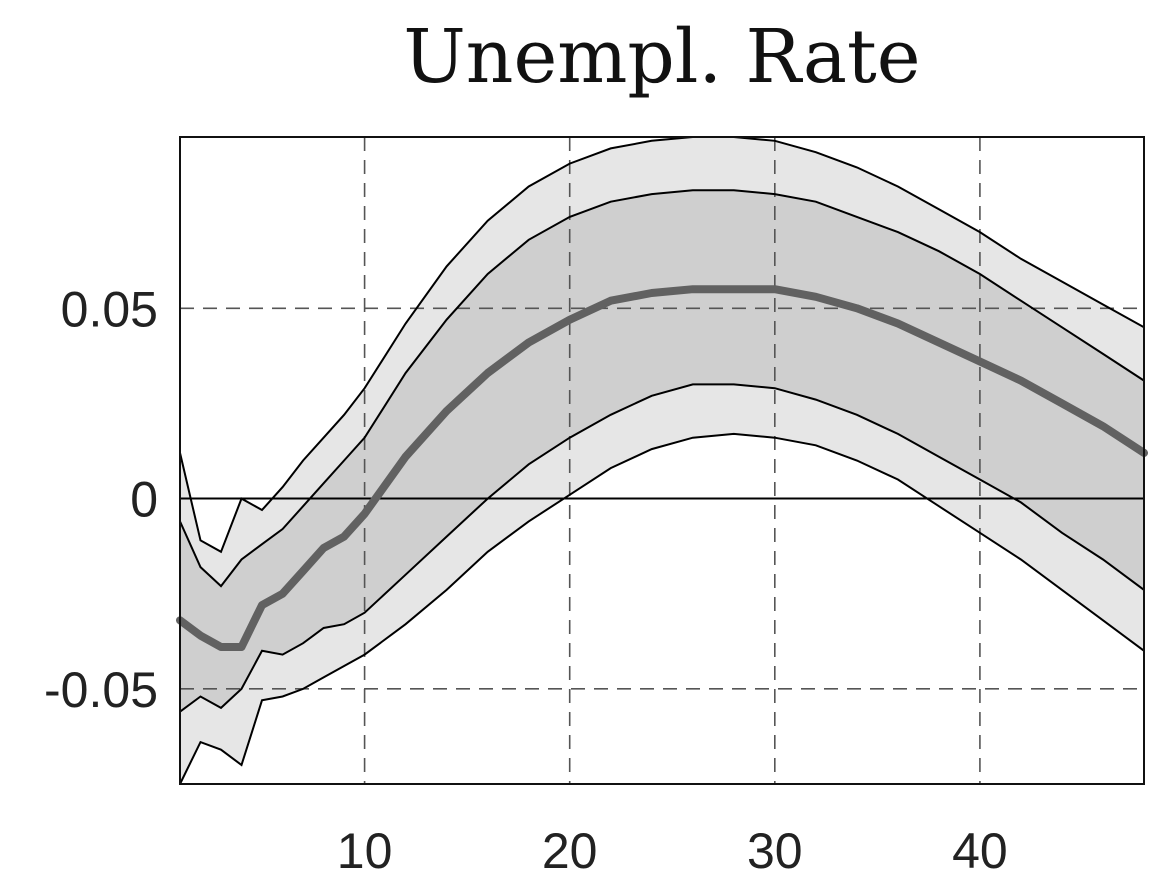 The height and width of the screenshot is (882, 1157). I want to click on chart-title: Unempl. Rate, so click(661, 57).